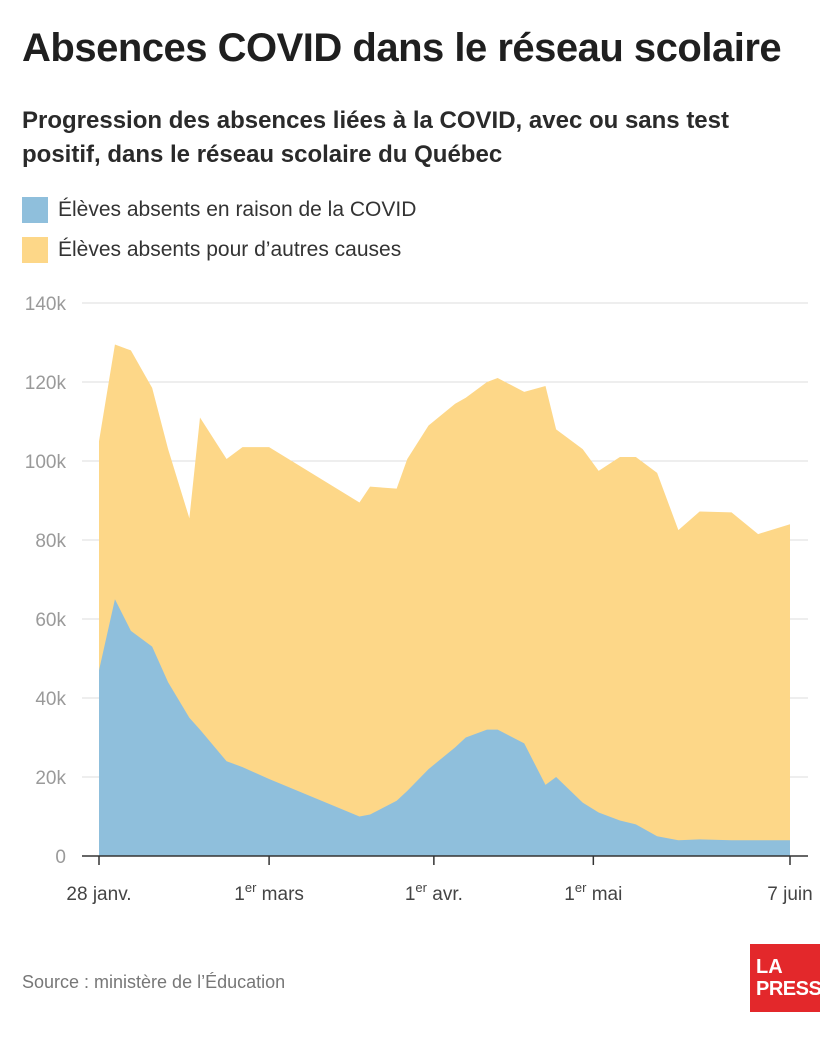 This screenshot has width=840, height=1040. I want to click on la-presse-logo: LA PRESSE, so click(792, 978).